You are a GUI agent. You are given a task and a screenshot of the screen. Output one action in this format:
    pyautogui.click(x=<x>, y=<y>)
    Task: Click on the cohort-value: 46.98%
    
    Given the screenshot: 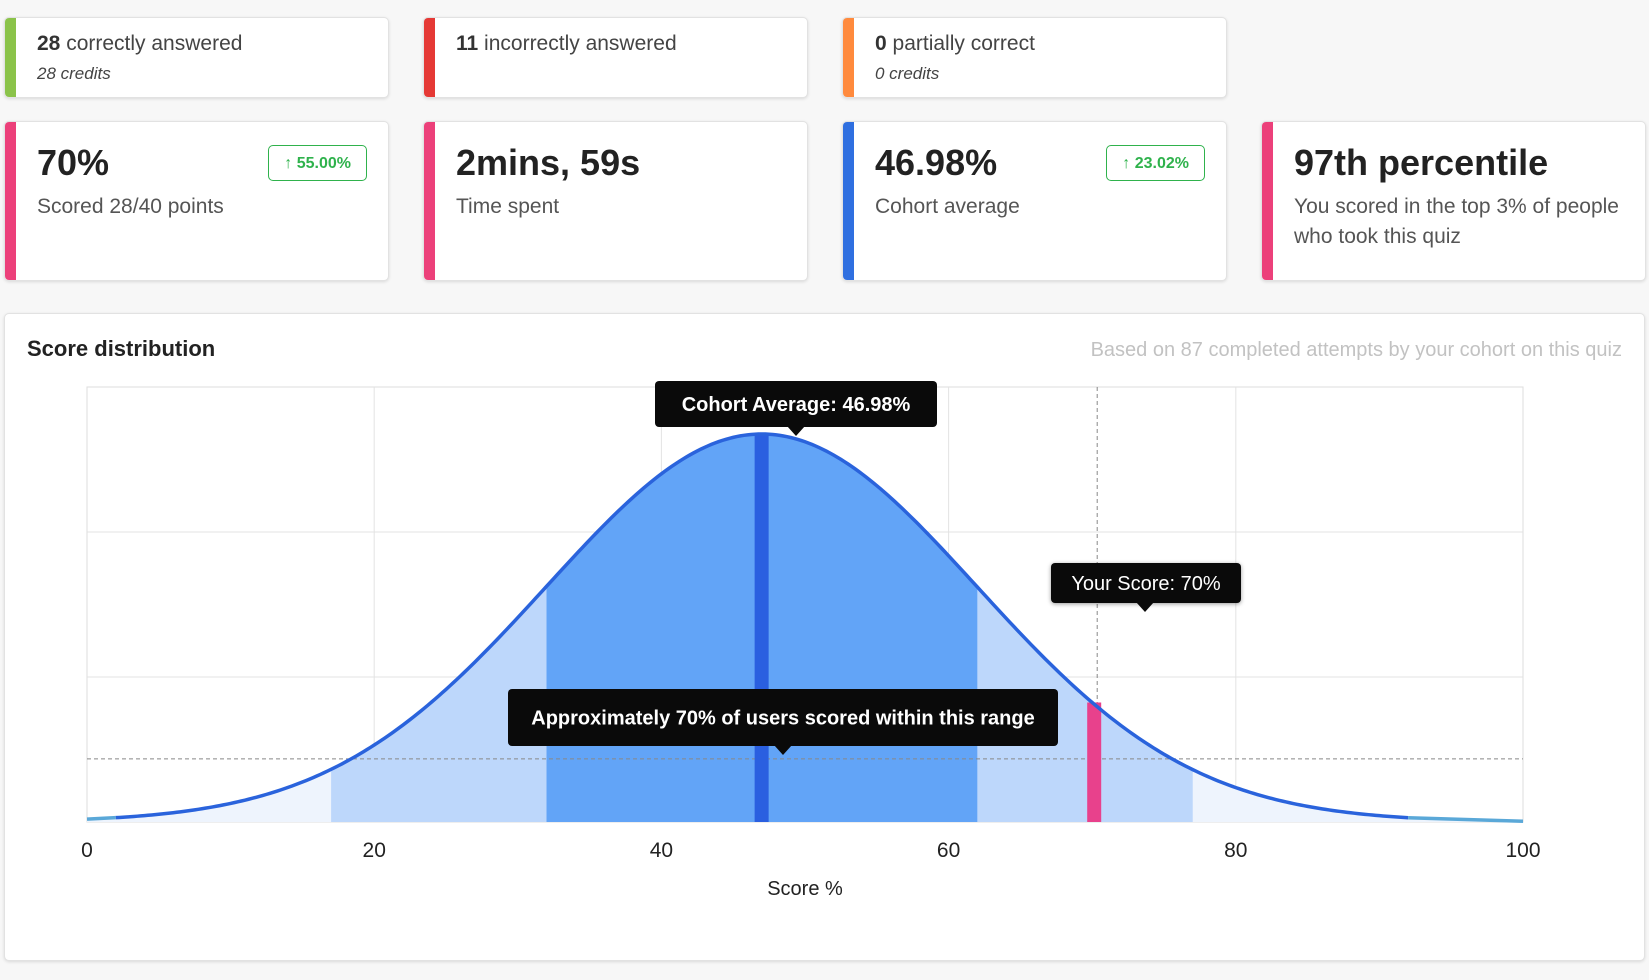 What is the action you would take?
    pyautogui.click(x=936, y=162)
    